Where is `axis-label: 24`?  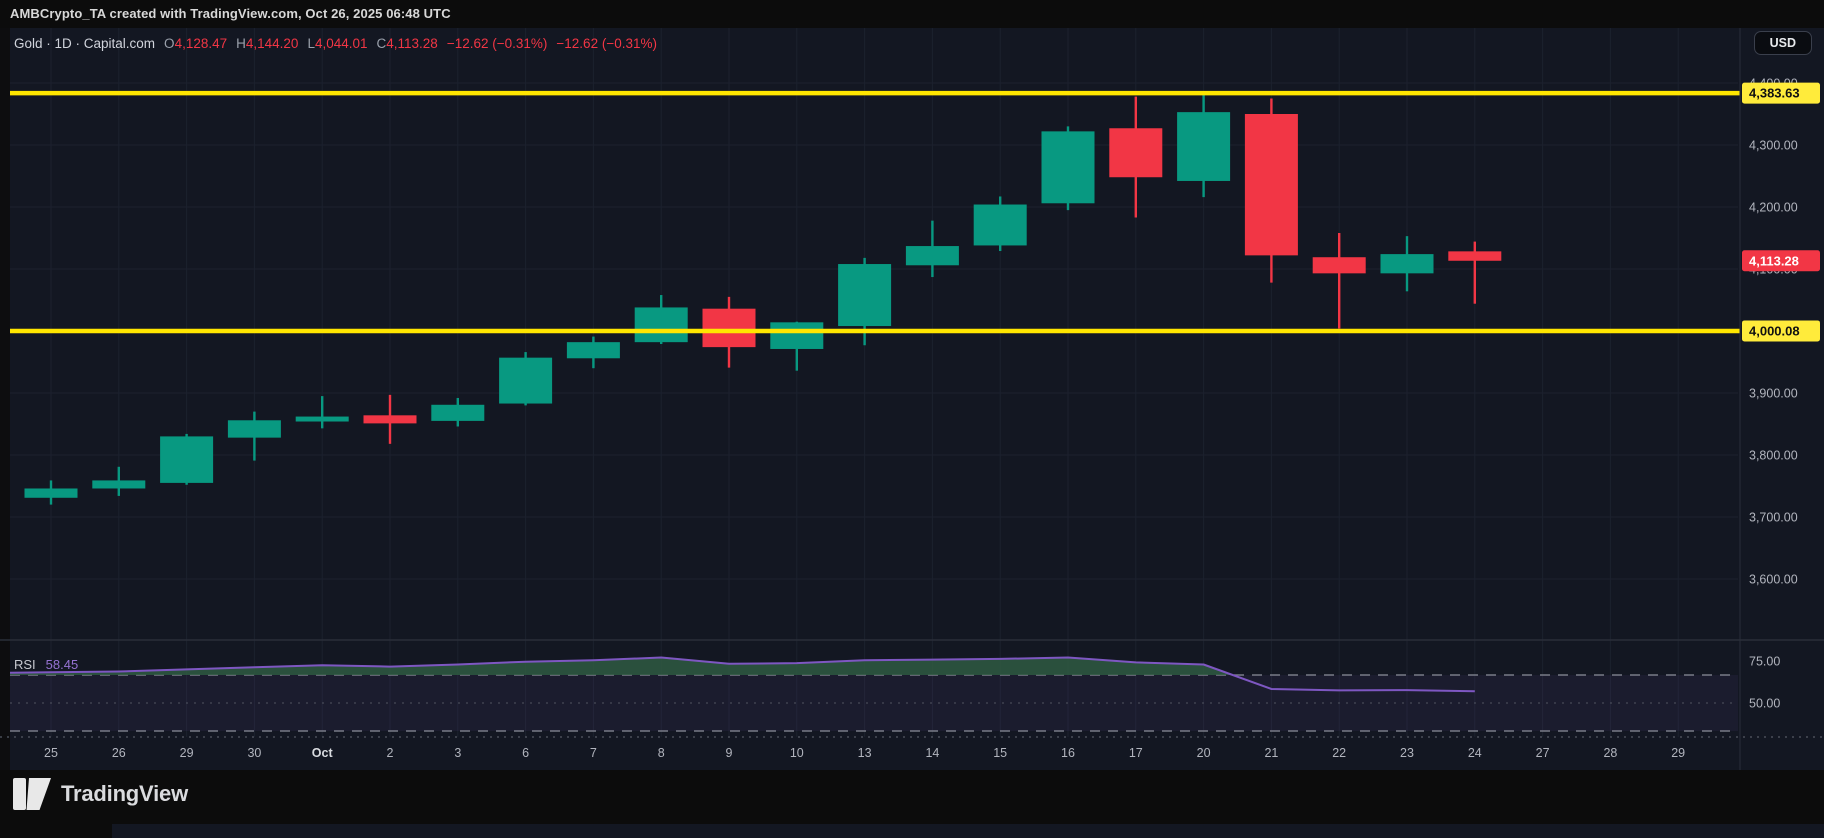
axis-label: 24 is located at coordinates (1475, 753).